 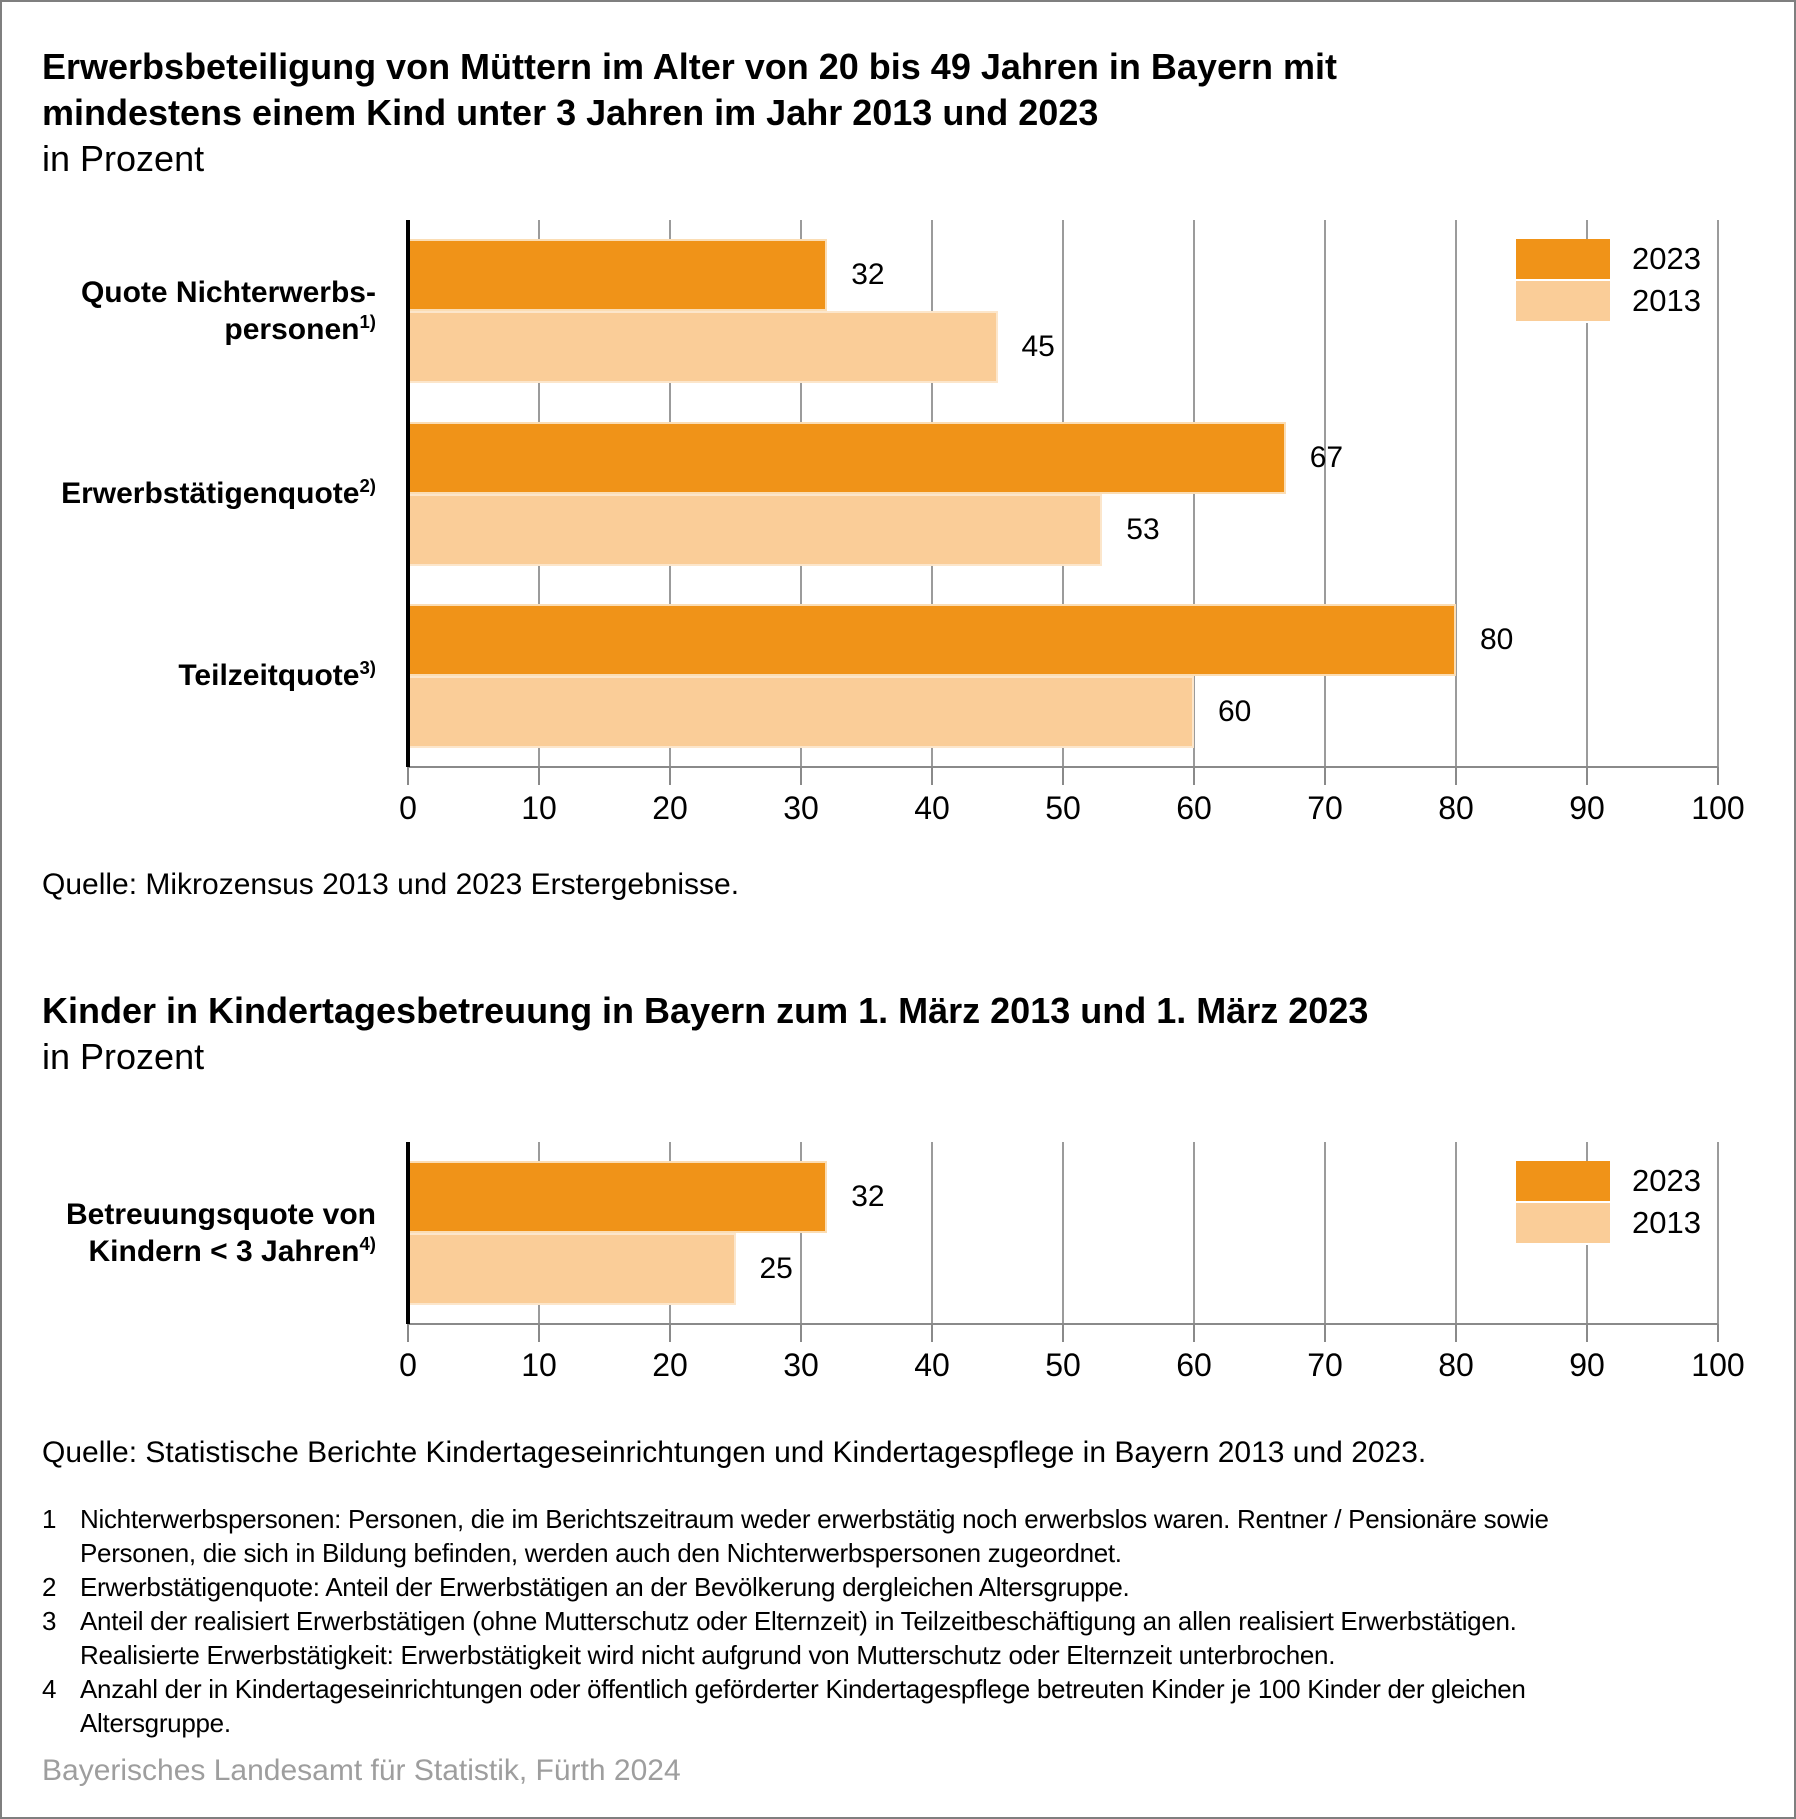 I want to click on chart-2-category-axis: Betreuungsquote von Kindern < 3 Jahren4), so click(x=204, y=1233).